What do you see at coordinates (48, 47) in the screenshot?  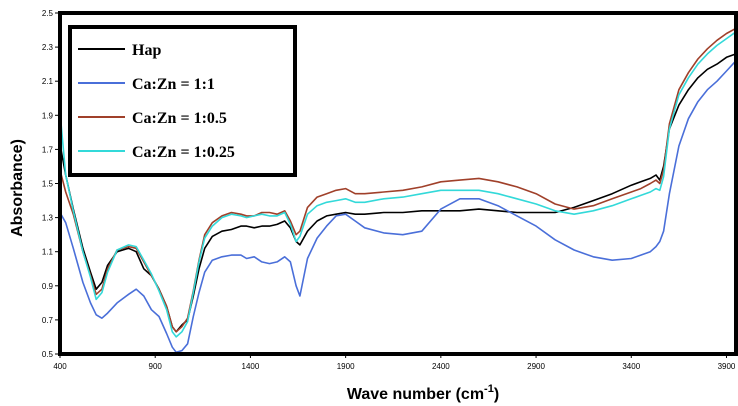 I see `y-tick-label: 2.3` at bounding box center [48, 47].